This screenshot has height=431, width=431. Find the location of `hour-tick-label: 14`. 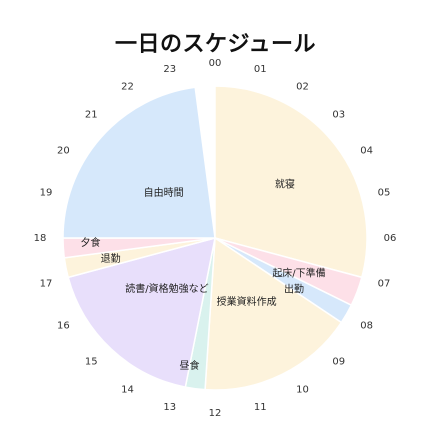

hour-tick-label: 14 is located at coordinates (127, 390).